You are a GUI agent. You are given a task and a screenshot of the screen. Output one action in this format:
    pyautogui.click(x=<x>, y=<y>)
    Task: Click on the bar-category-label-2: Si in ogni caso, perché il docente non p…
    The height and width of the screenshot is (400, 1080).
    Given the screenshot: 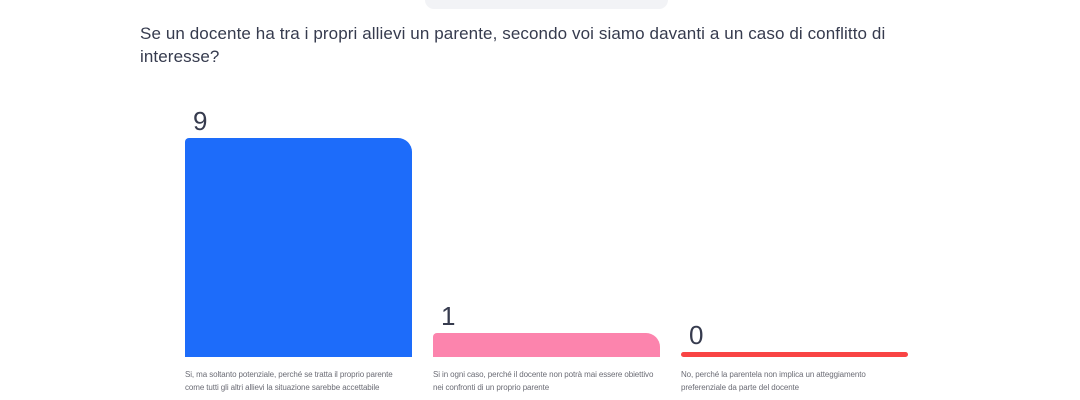 What is the action you would take?
    pyautogui.click(x=543, y=381)
    